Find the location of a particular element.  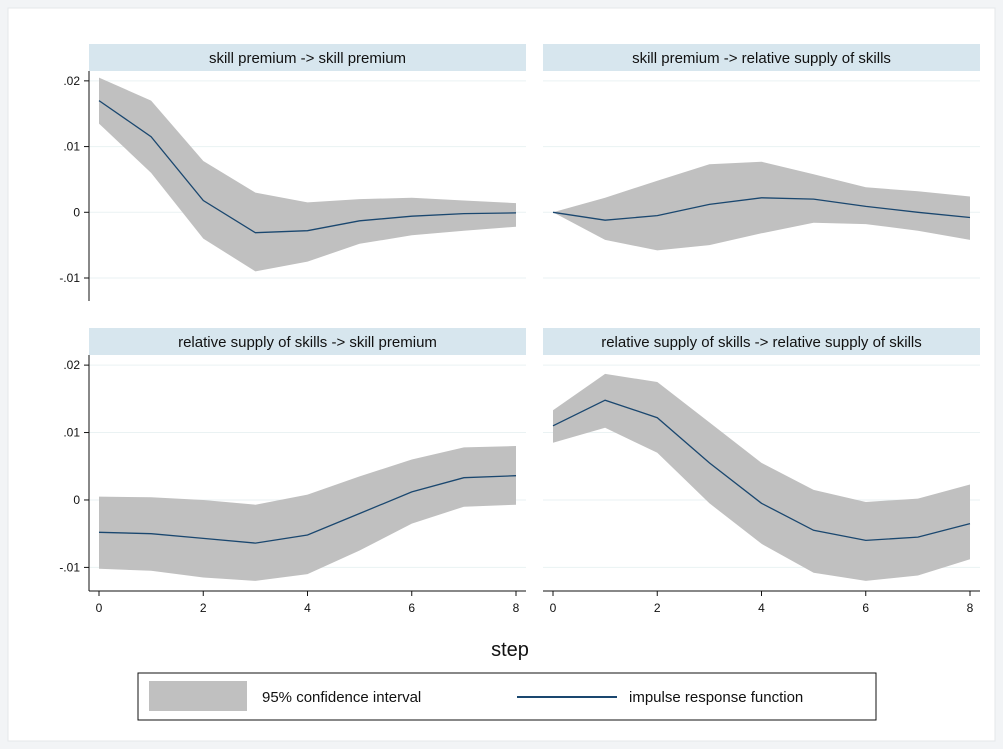

legend-band-swatch is located at coordinates (198, 696).